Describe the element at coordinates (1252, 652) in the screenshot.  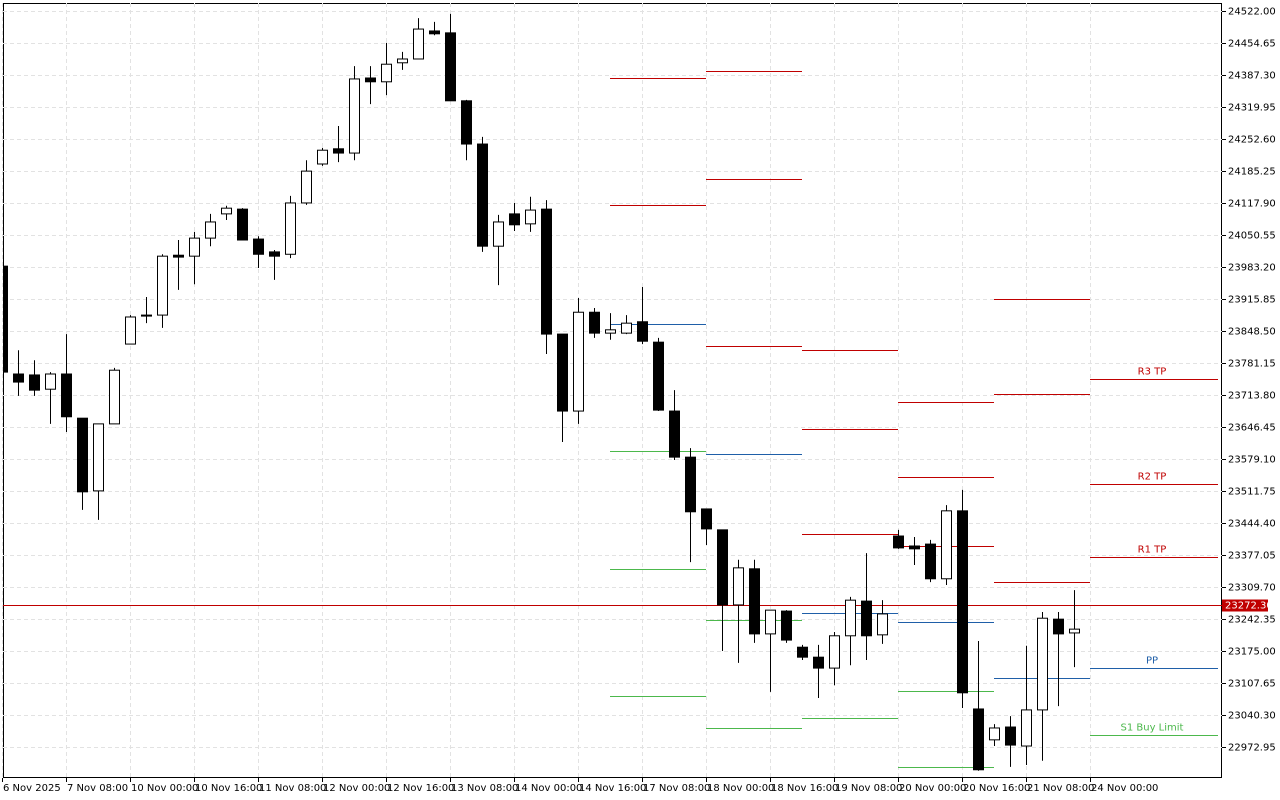
I see `y-tick-label: 23175.00` at that location.